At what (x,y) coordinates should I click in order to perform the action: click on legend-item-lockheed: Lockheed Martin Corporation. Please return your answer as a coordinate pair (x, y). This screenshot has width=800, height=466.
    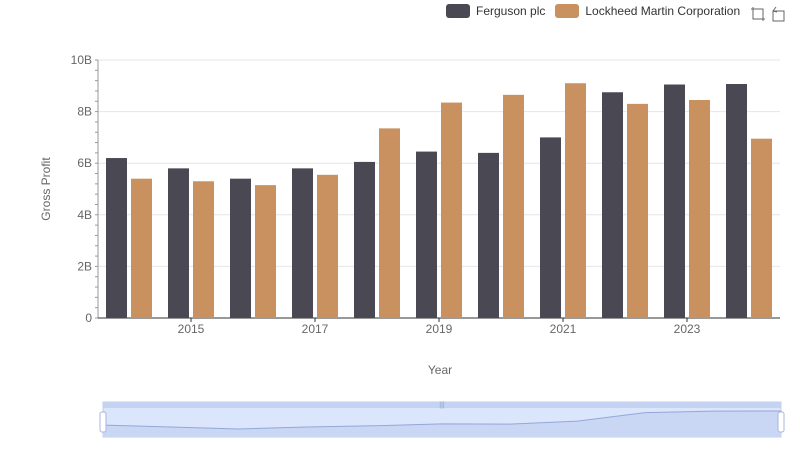
    Looking at the image, I should click on (647, 11).